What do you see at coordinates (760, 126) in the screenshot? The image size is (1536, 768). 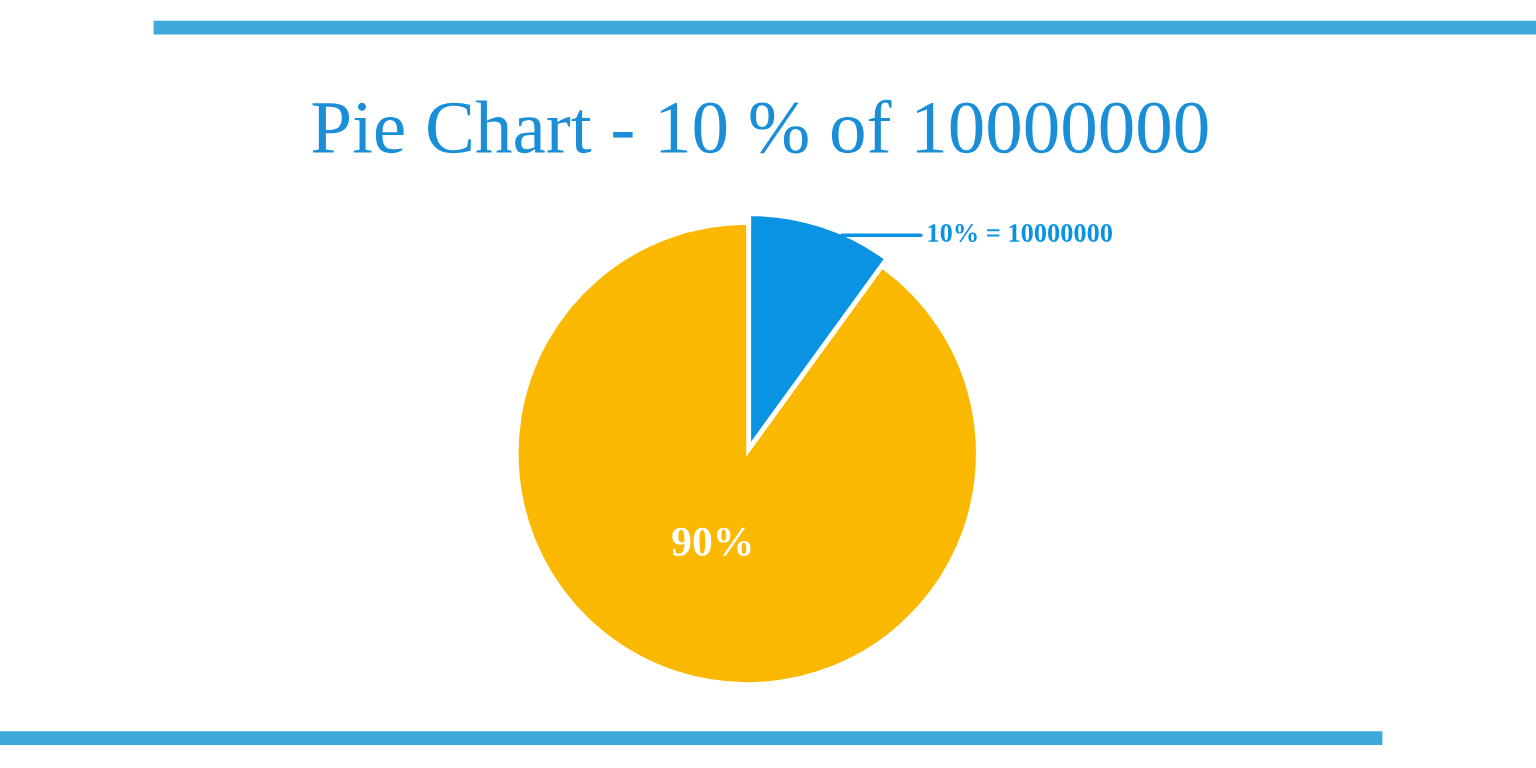 I see `chart-title: Pie Chart - 10 % of 10000000` at bounding box center [760, 126].